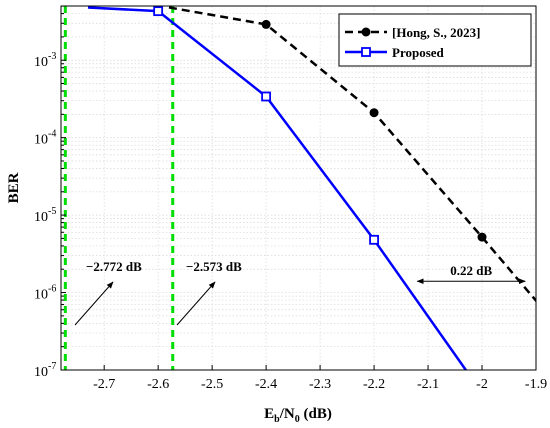  Describe the element at coordinates (214, 266) in the screenshot. I see `reference-line-label: −2.573 dB` at that location.